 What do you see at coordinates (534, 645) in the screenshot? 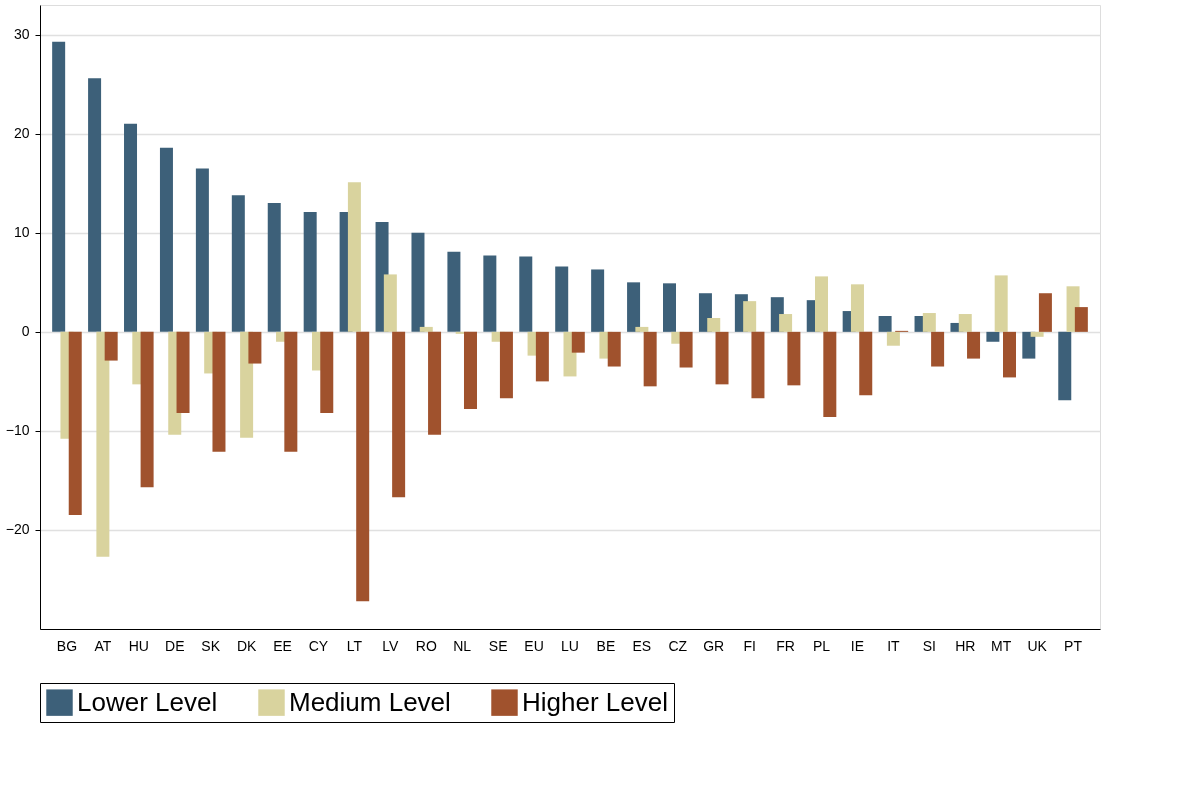
I see `x-tick-label: EU` at bounding box center [534, 645].